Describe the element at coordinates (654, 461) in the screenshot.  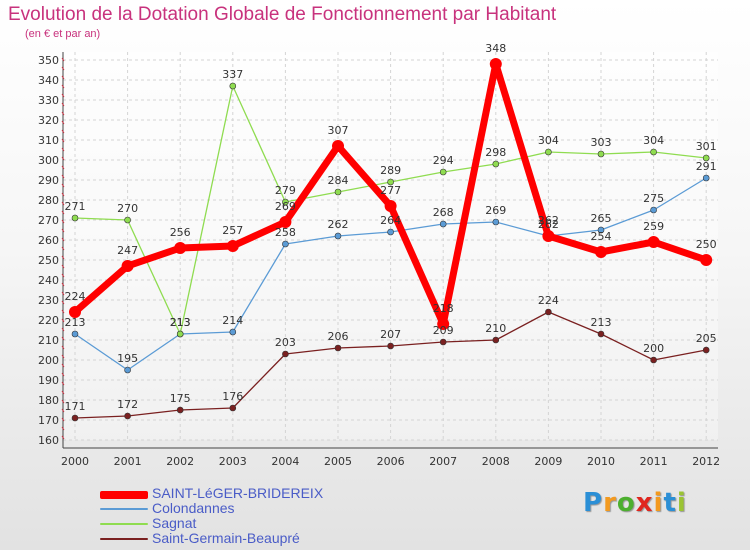
I see `x-tick-label: 2011` at that location.